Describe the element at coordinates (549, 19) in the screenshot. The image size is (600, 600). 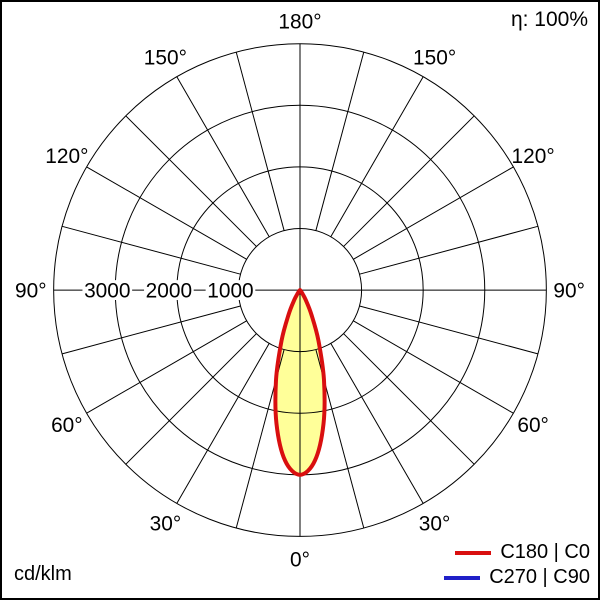
I see `efficiency-label: η: 100%` at that location.